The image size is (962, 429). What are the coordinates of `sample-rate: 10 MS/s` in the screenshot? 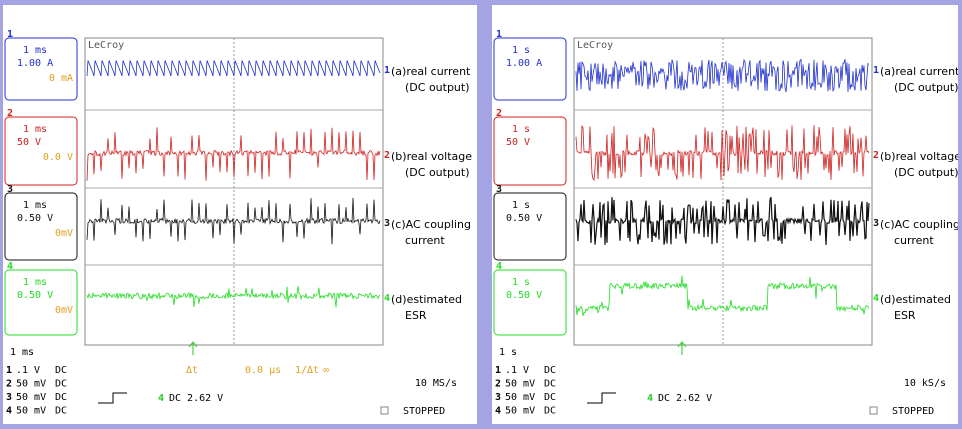 It's located at (436, 383).